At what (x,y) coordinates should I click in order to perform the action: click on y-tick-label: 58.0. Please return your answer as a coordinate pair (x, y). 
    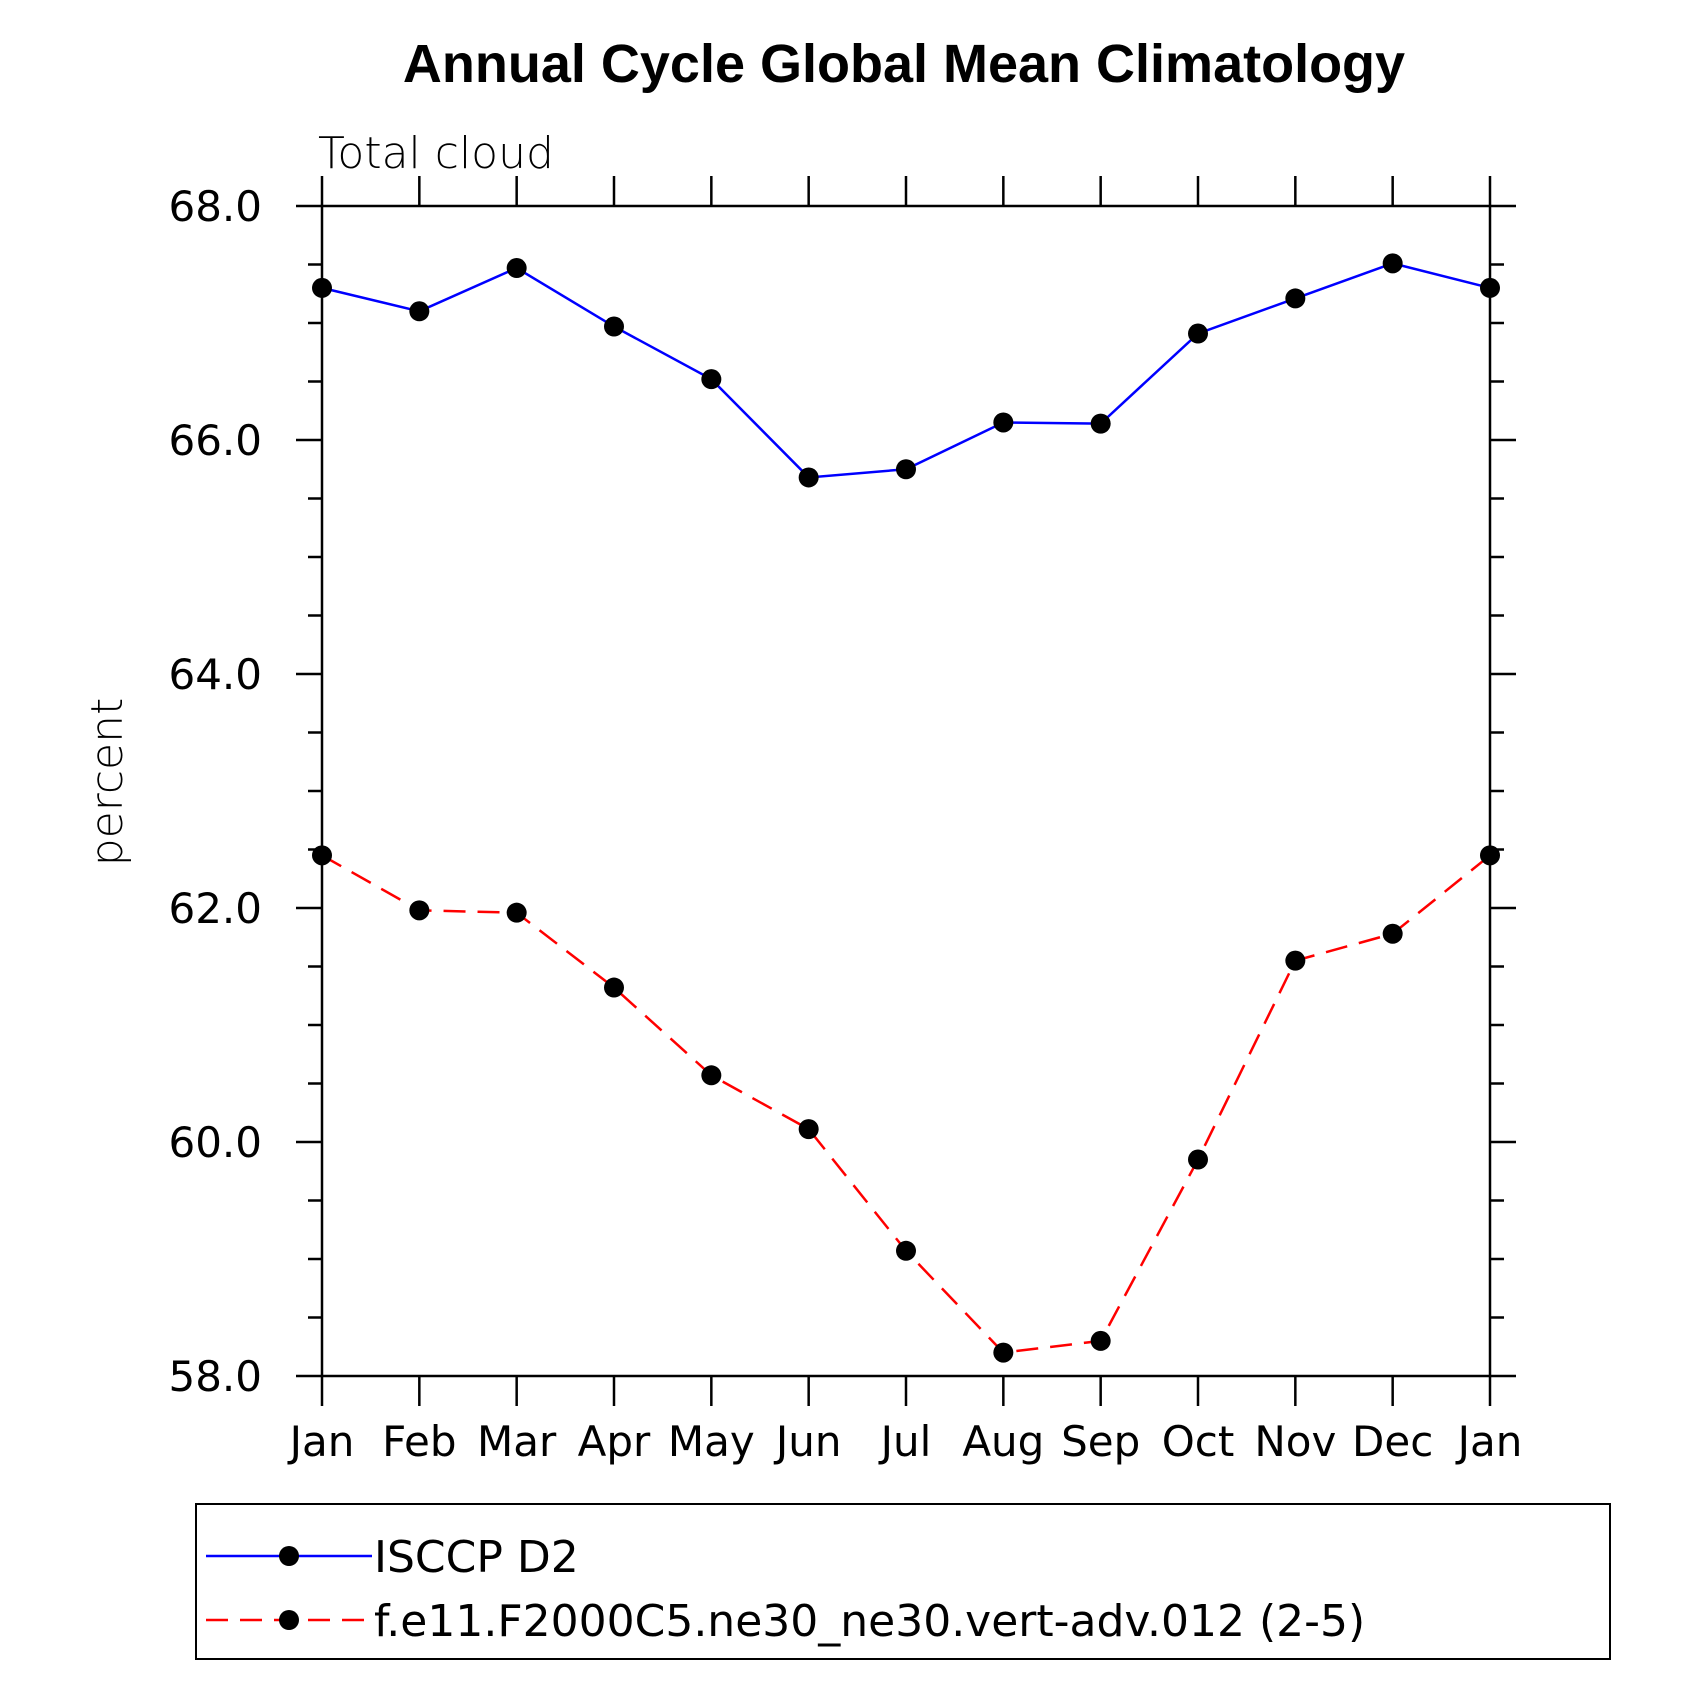
    Looking at the image, I should click on (215, 1376).